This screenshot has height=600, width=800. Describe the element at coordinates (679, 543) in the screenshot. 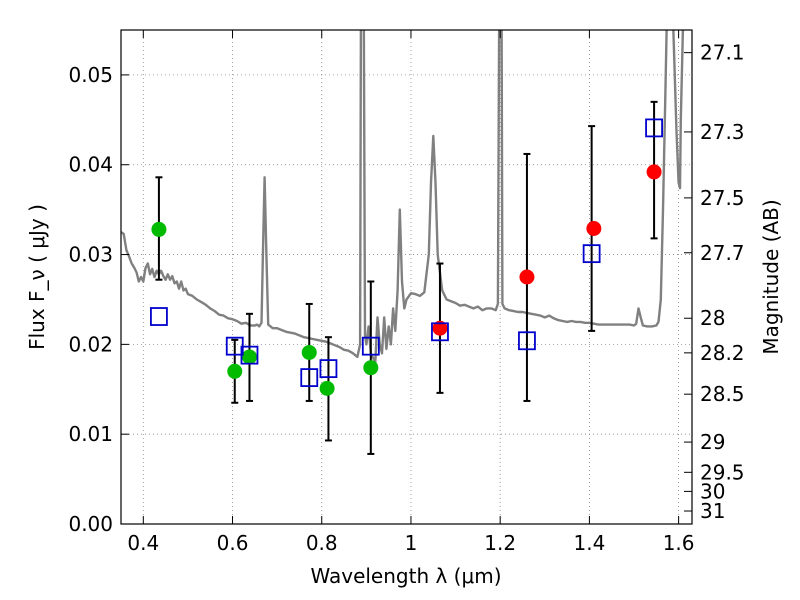

I see `x-tick-label: 1.6` at that location.